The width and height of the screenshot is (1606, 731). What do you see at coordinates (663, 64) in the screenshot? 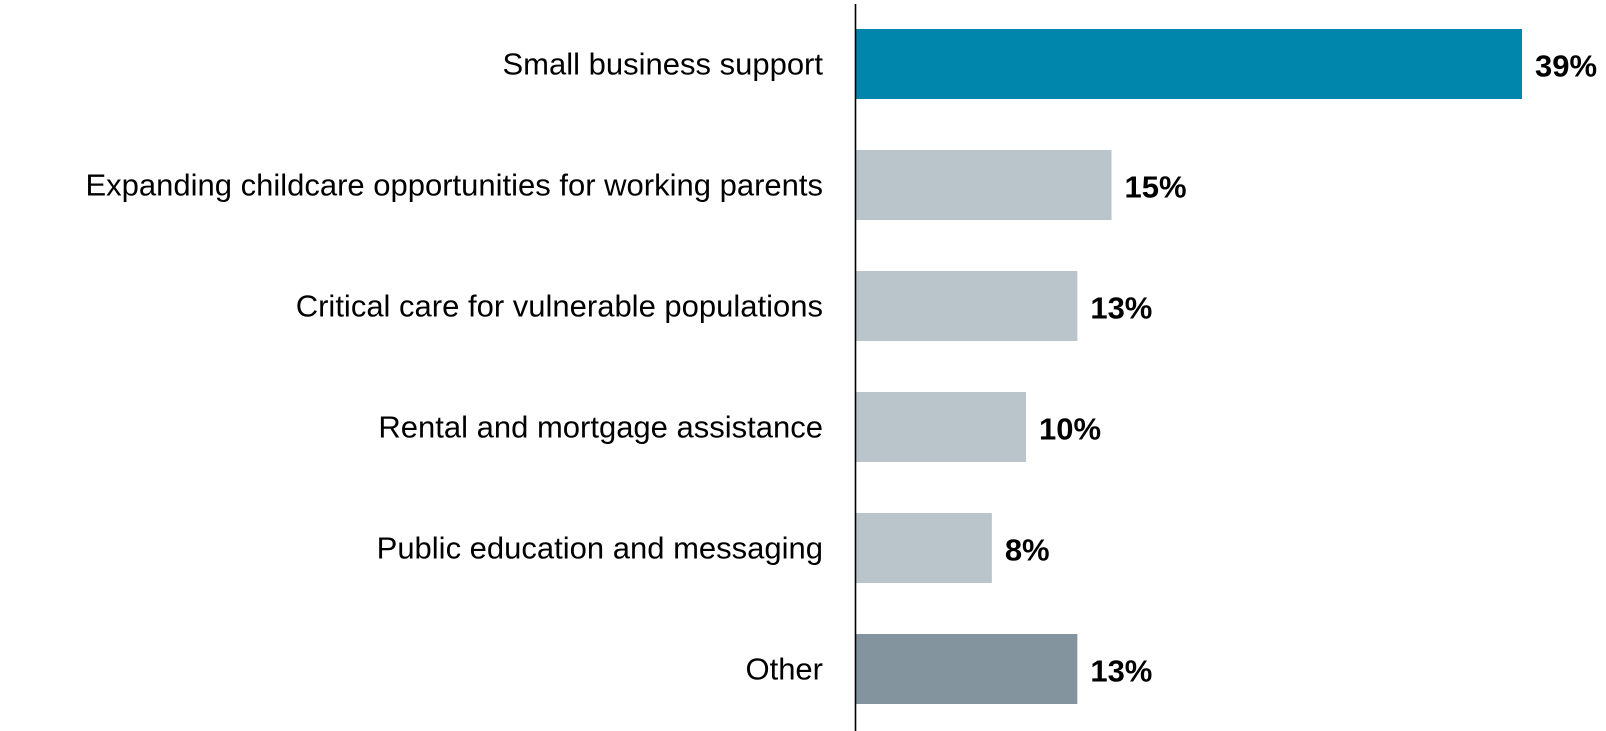
I see `category-label-0: Small business support` at bounding box center [663, 64].